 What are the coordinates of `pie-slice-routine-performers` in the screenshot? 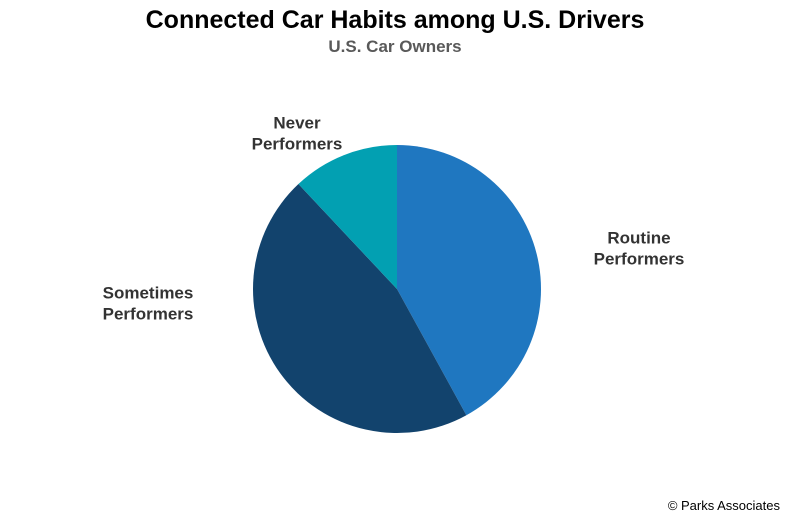 It's located at (469, 280).